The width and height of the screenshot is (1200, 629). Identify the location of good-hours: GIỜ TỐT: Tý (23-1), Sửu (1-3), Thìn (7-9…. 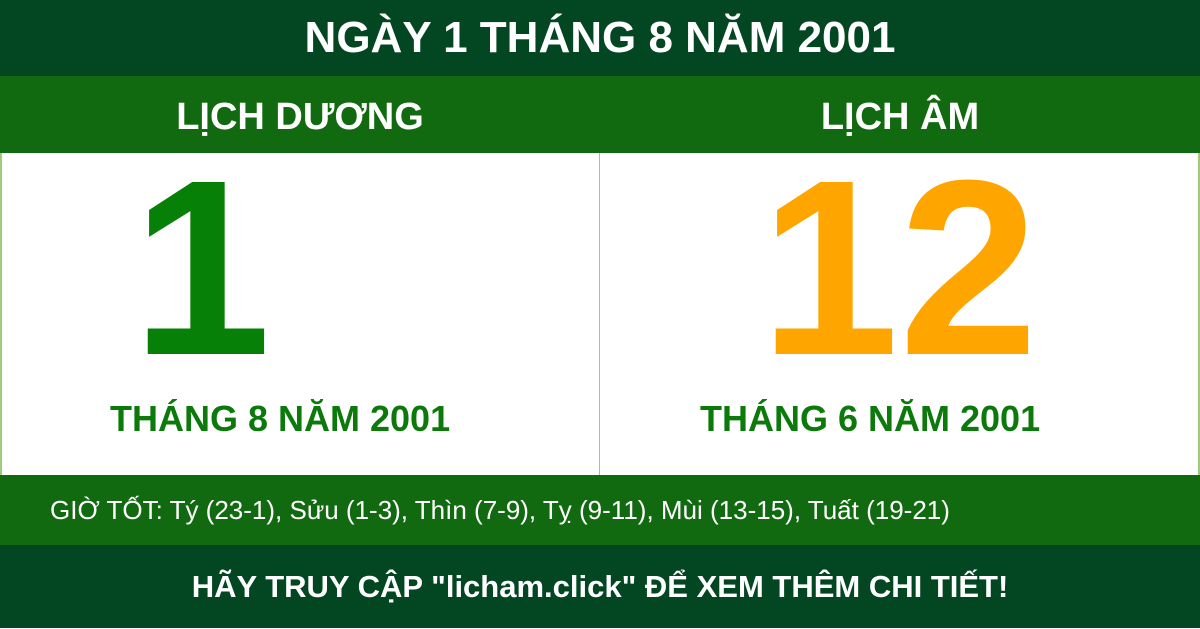
(600, 510).